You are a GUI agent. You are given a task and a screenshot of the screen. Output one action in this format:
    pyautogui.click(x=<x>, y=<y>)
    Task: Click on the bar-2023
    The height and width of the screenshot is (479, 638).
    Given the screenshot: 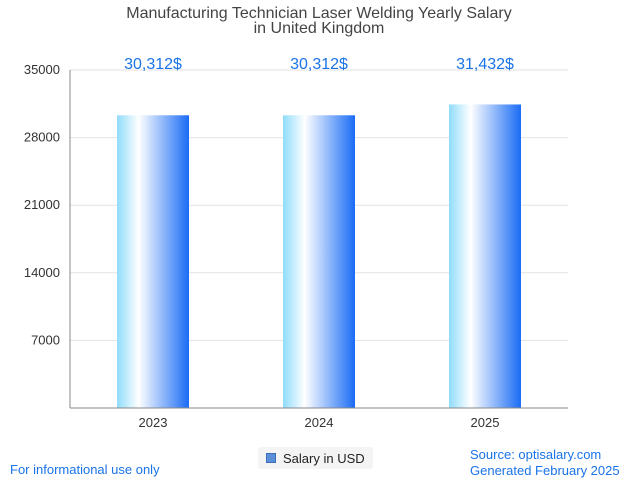 What is the action you would take?
    pyautogui.click(x=153, y=262)
    